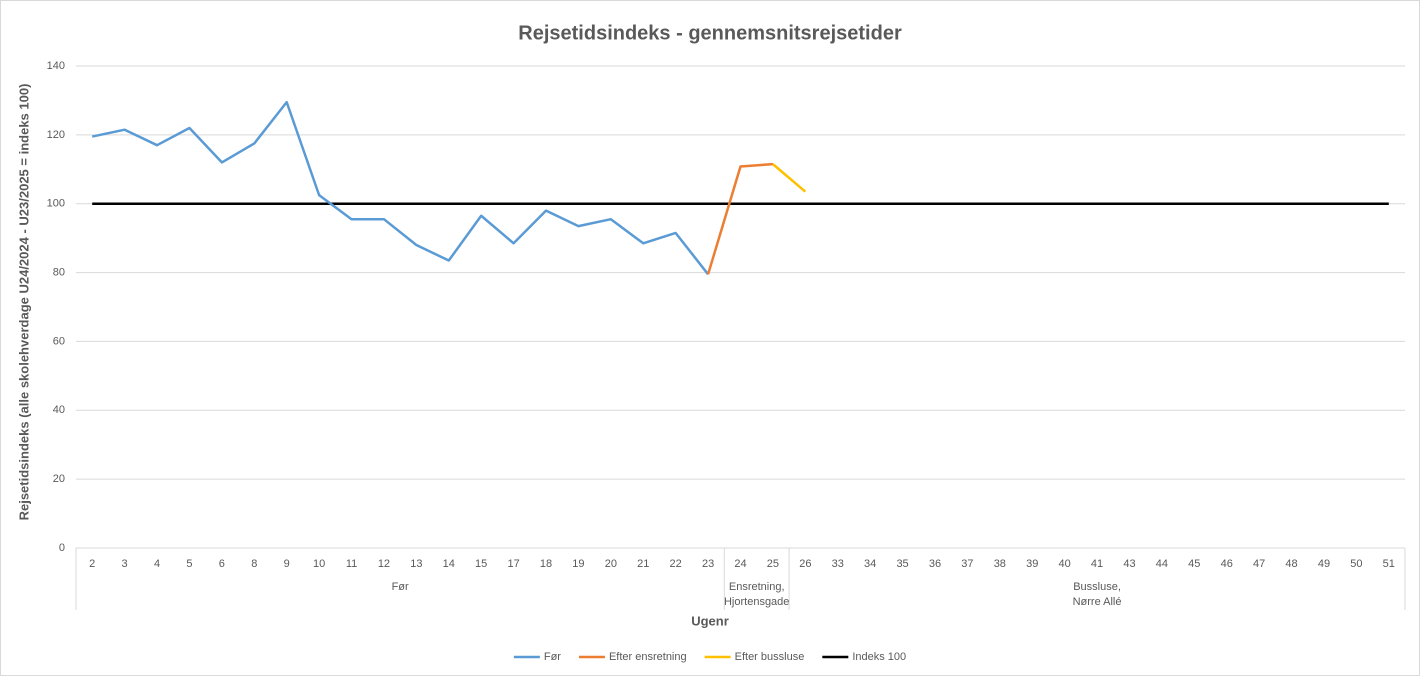  I want to click on legend-label: Efter ensretning, so click(648, 657).